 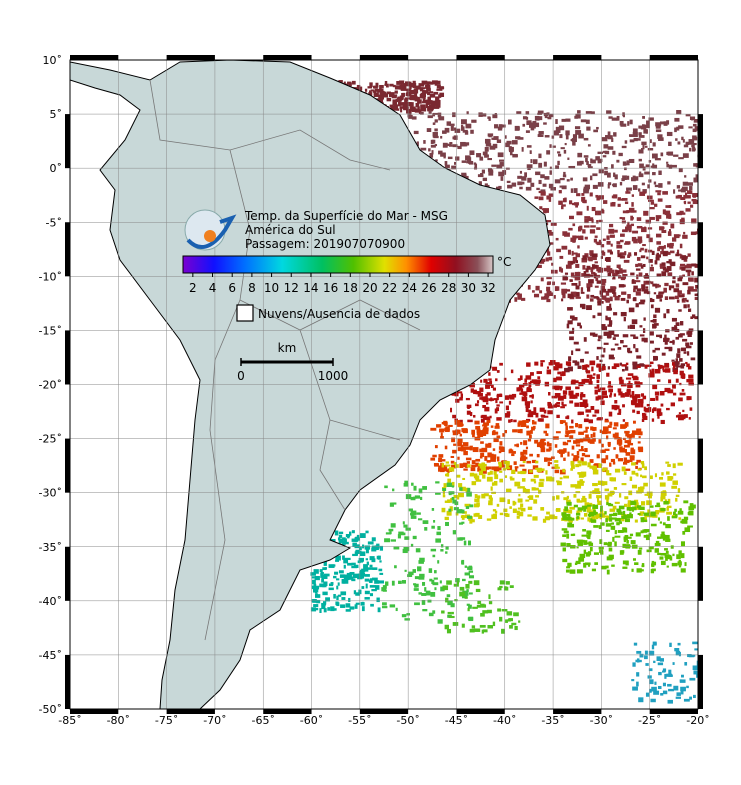 What do you see at coordinates (214, 720) in the screenshot?
I see `lon-label: -70˚` at bounding box center [214, 720].